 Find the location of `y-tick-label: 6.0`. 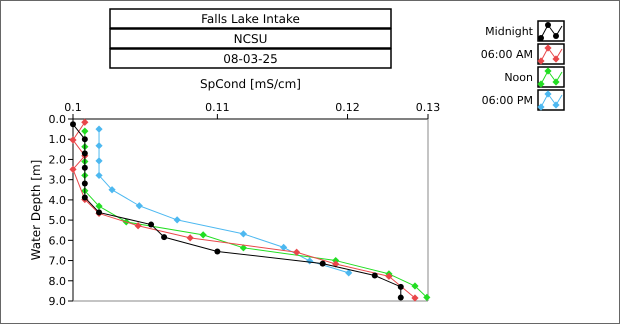

y-tick-label: 6.0 is located at coordinates (57, 241).